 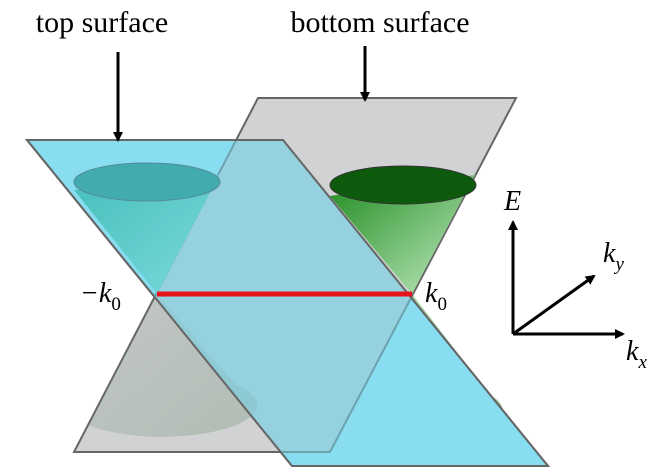 What do you see at coordinates (379, 22) in the screenshot?
I see `label: bottom surface` at bounding box center [379, 22].